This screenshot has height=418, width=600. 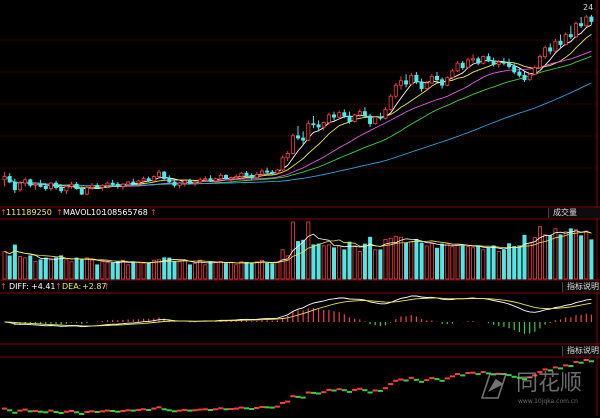 I want to click on bottom-indicator-button: 指标说明, so click(x=581, y=351).